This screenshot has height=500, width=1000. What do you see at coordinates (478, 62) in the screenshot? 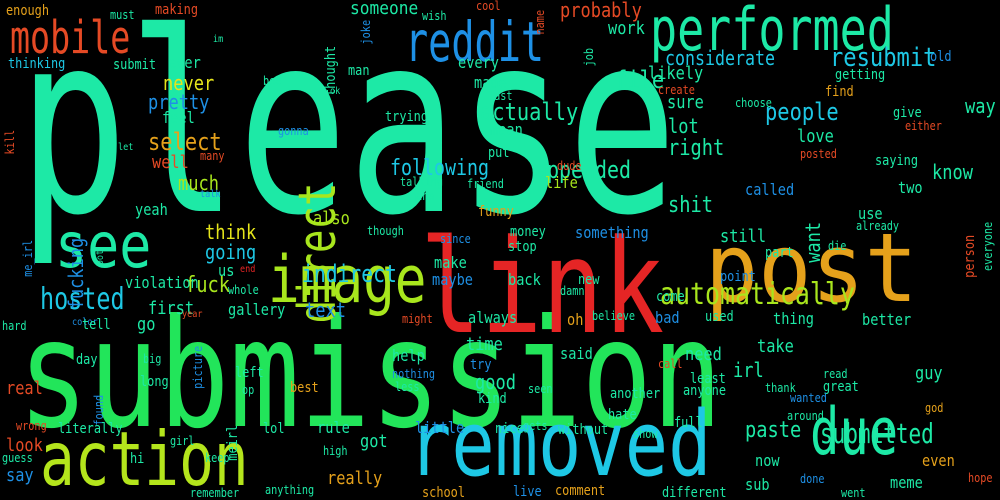
I see `word-every: every` at bounding box center [478, 62].